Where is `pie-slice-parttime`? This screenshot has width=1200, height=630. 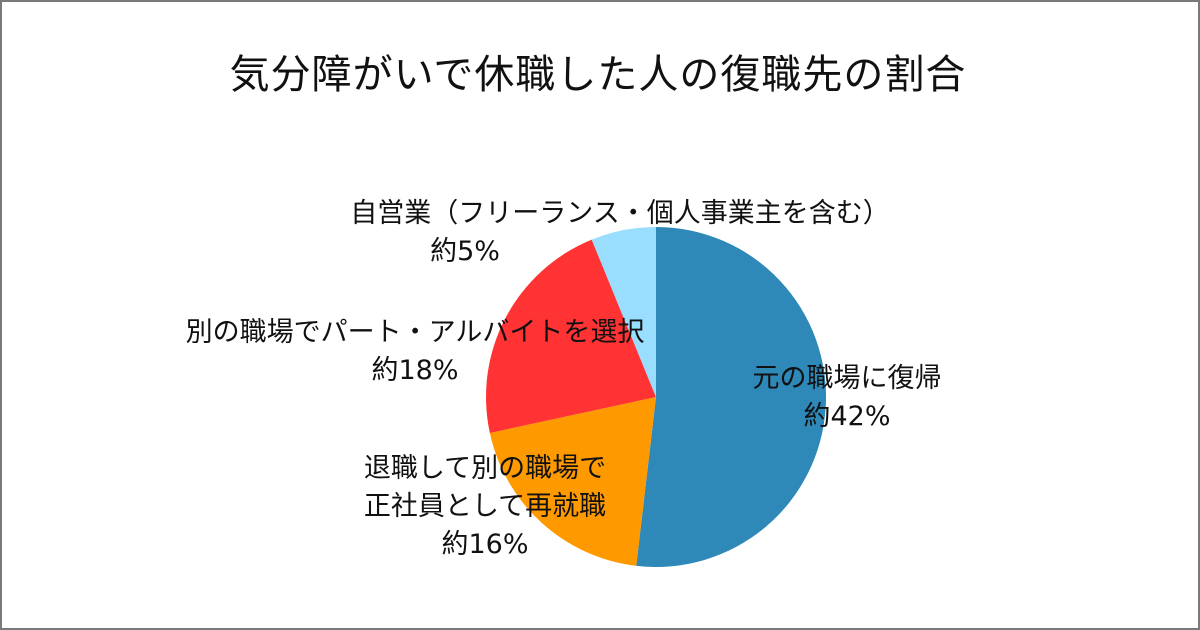
pie-slice-parttime is located at coordinates (570, 336).